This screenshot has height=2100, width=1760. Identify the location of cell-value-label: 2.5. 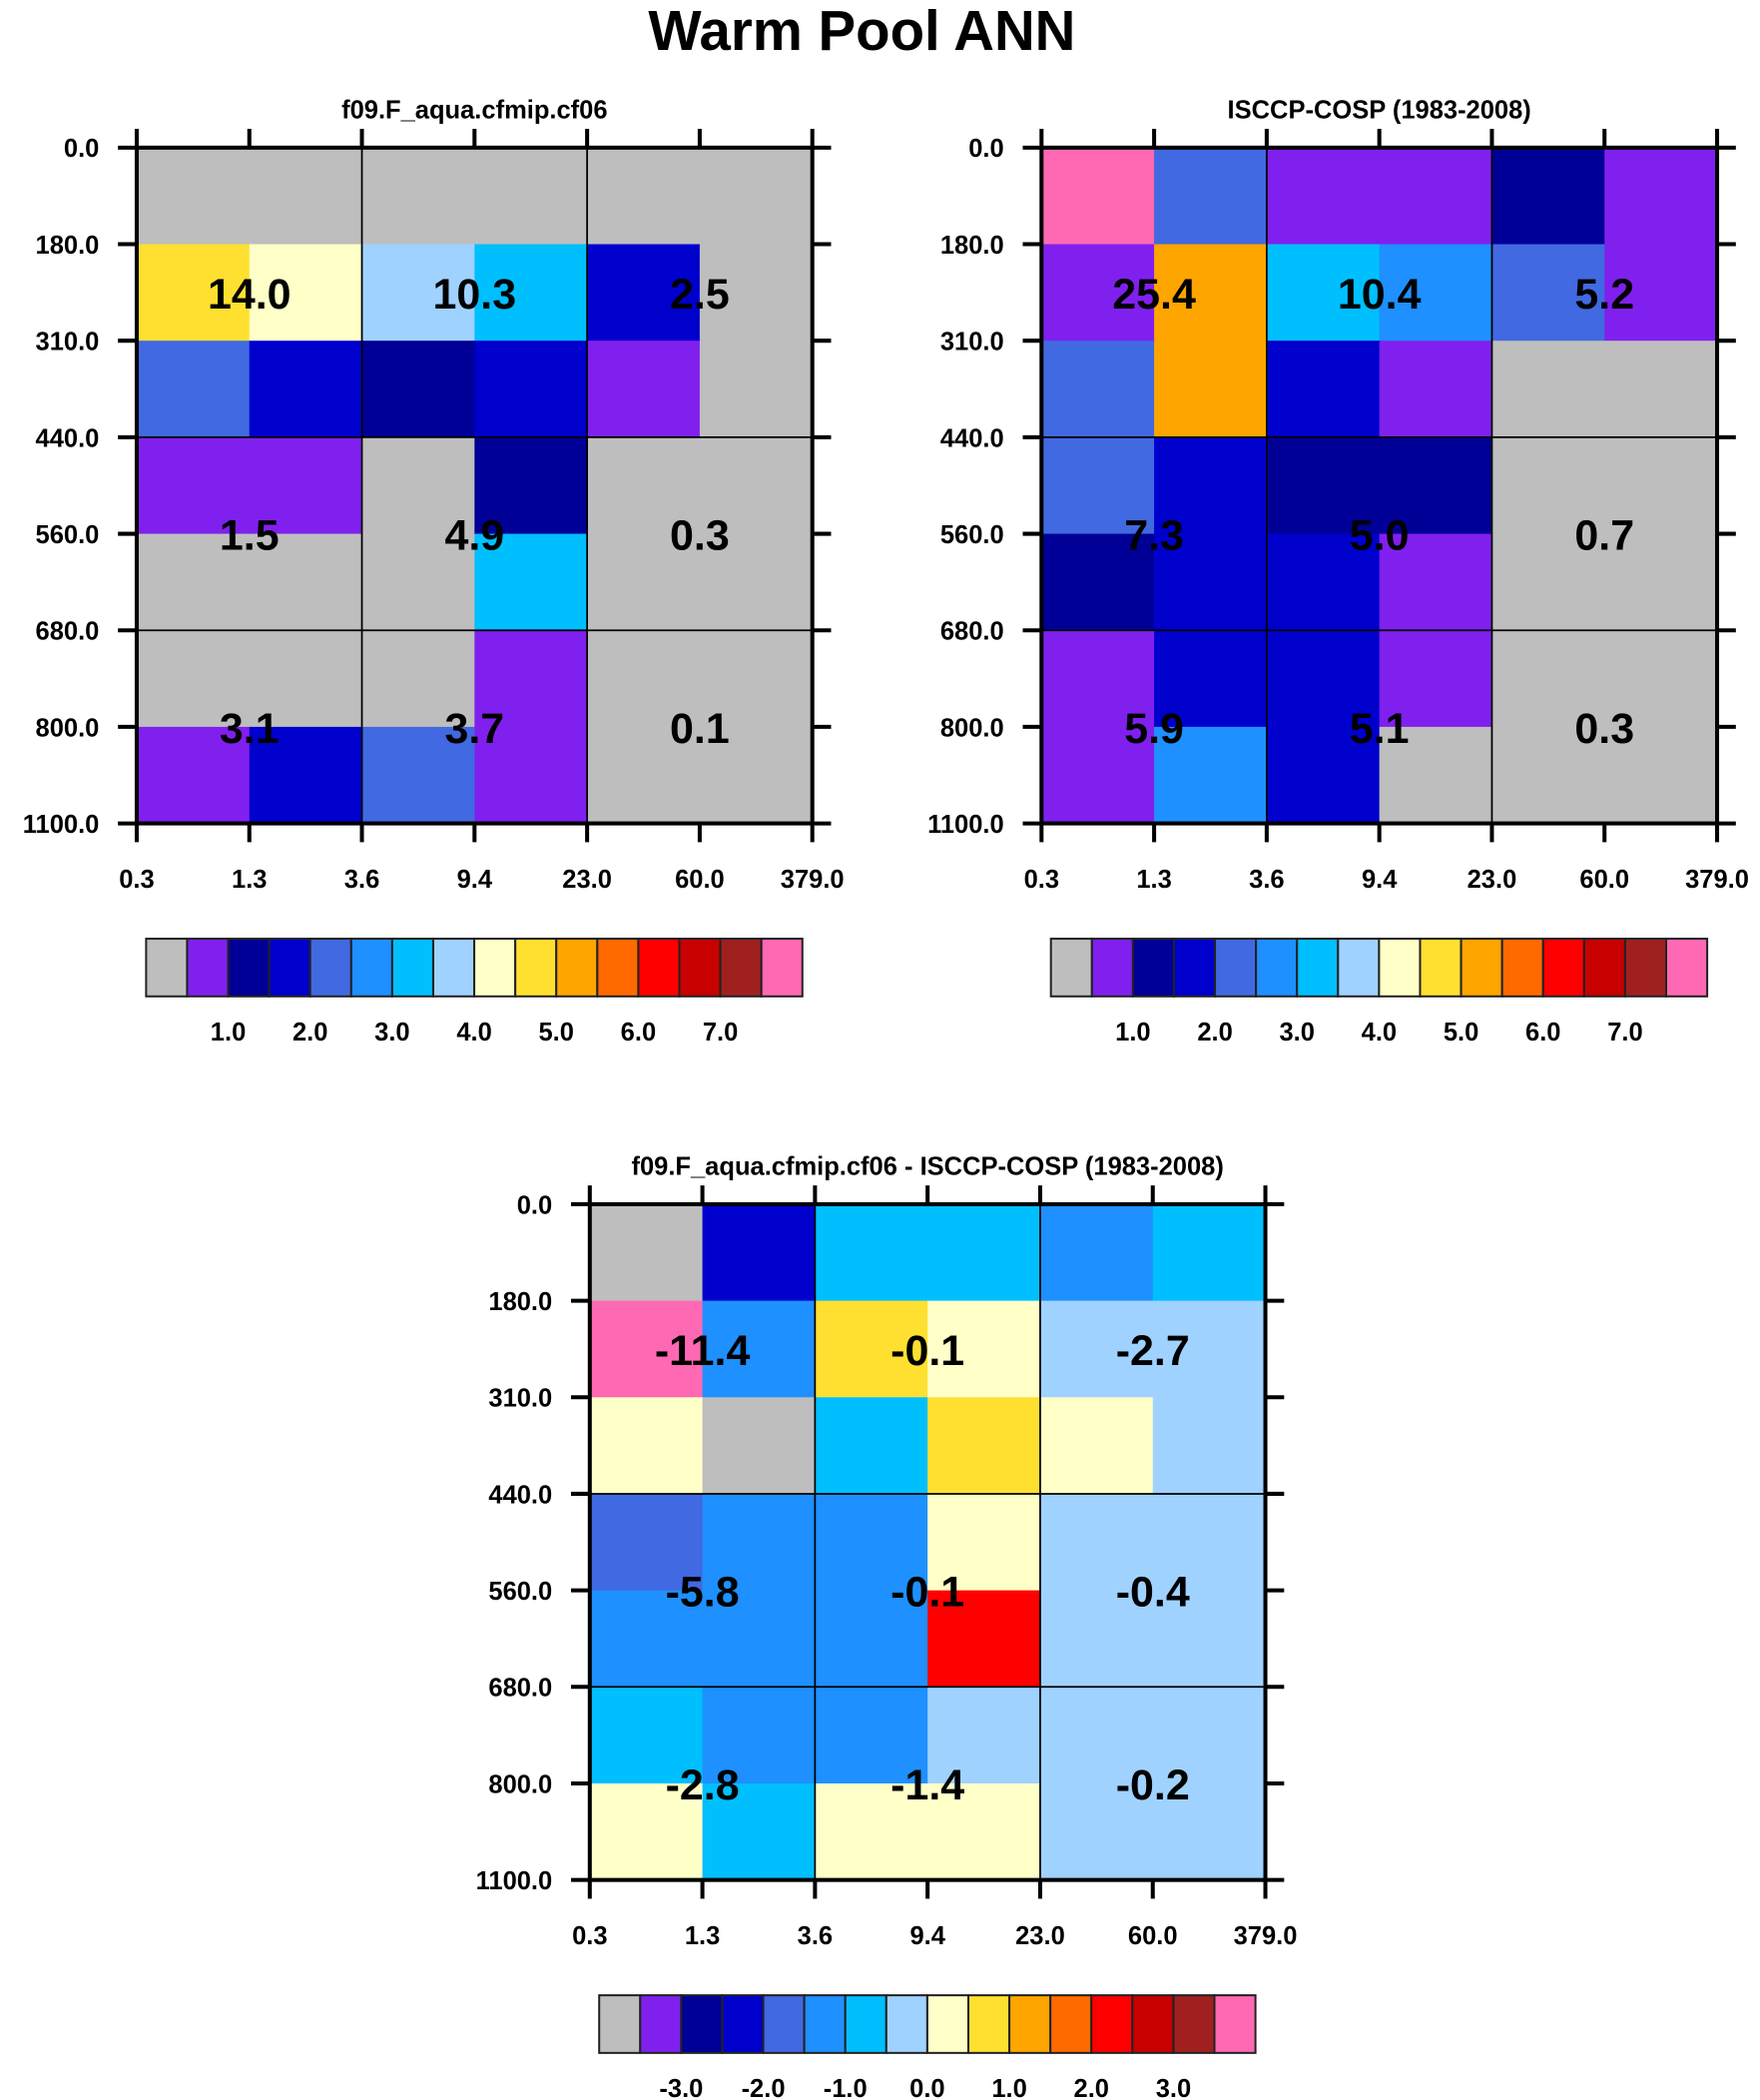
(700, 295).